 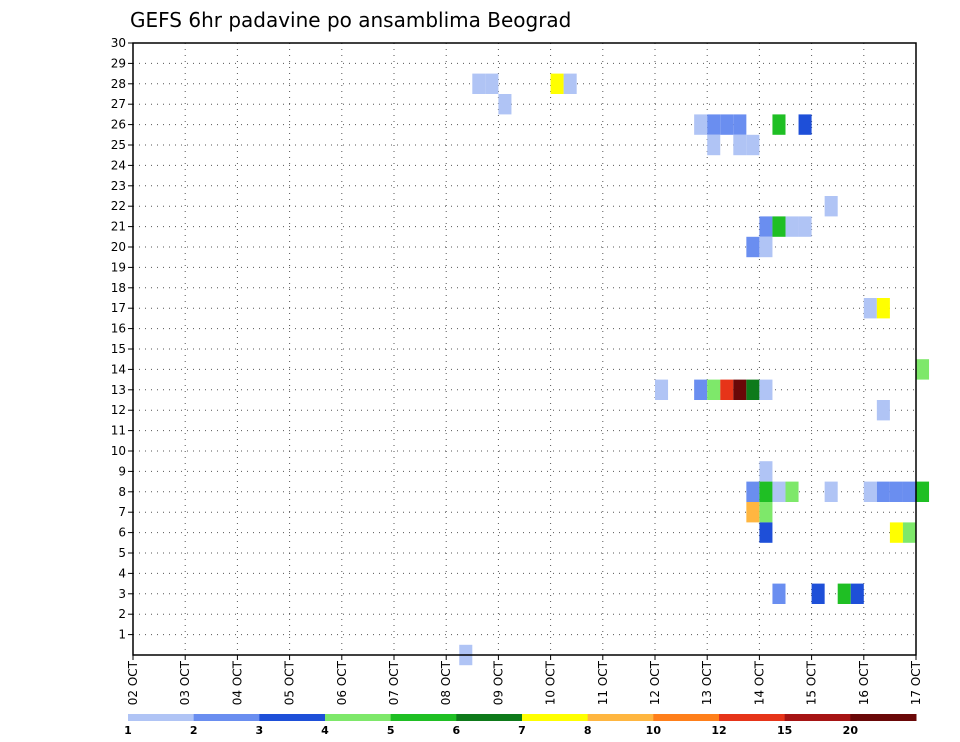 I want to click on x-tick-label: 17 OCT, so click(x=916, y=682).